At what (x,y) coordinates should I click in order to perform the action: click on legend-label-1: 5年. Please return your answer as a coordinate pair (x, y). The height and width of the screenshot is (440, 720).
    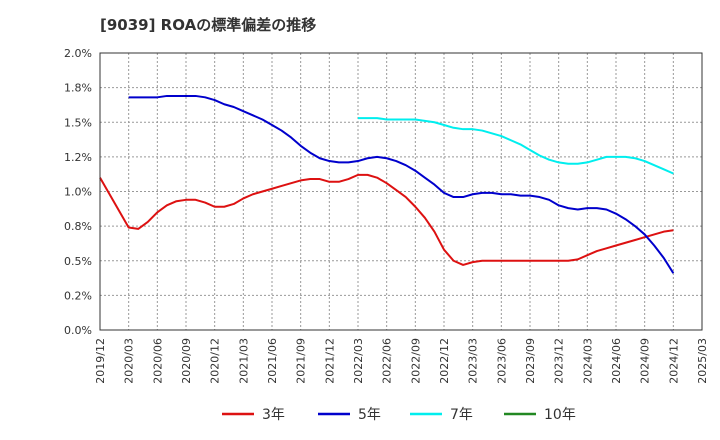
    Looking at the image, I should click on (369, 415).